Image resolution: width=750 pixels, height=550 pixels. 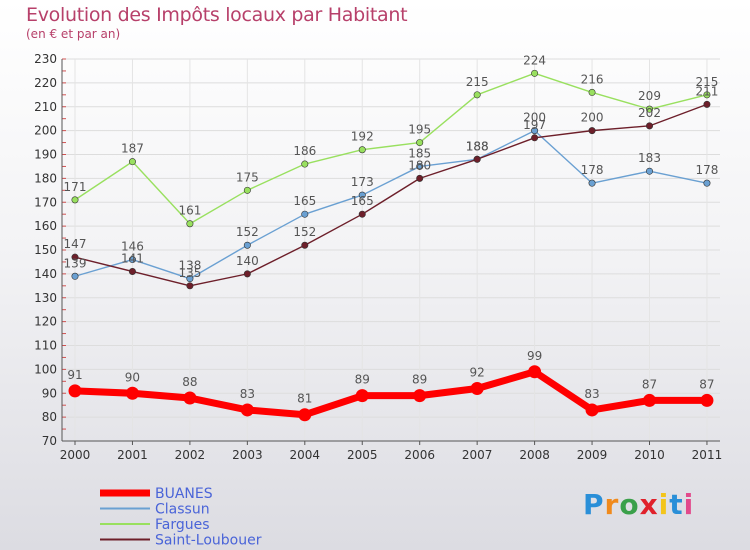 I want to click on x-tick-label: 2011, so click(x=707, y=455).